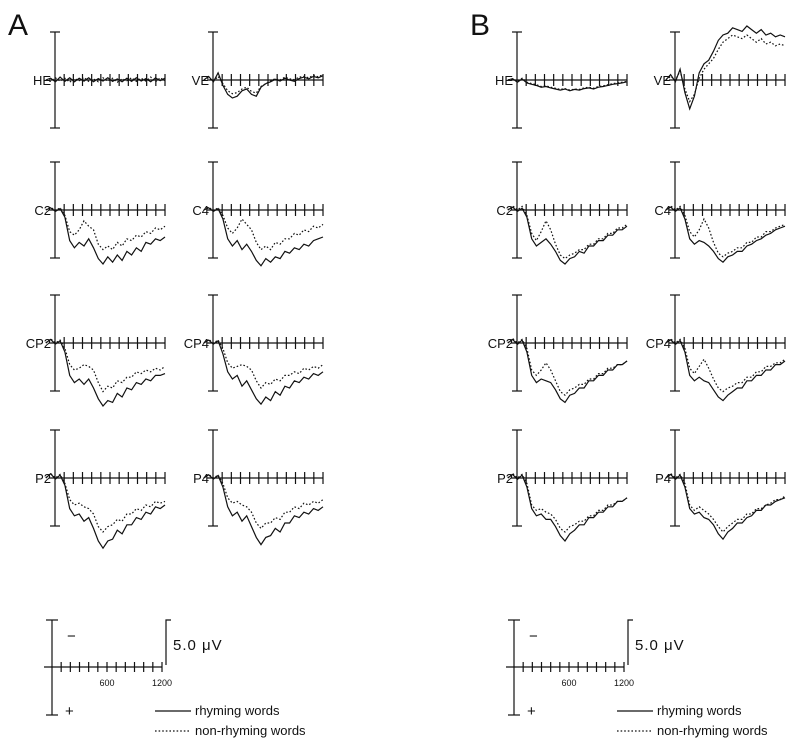  I want to click on waveform-rhyming-a-cp4, so click(263, 372).